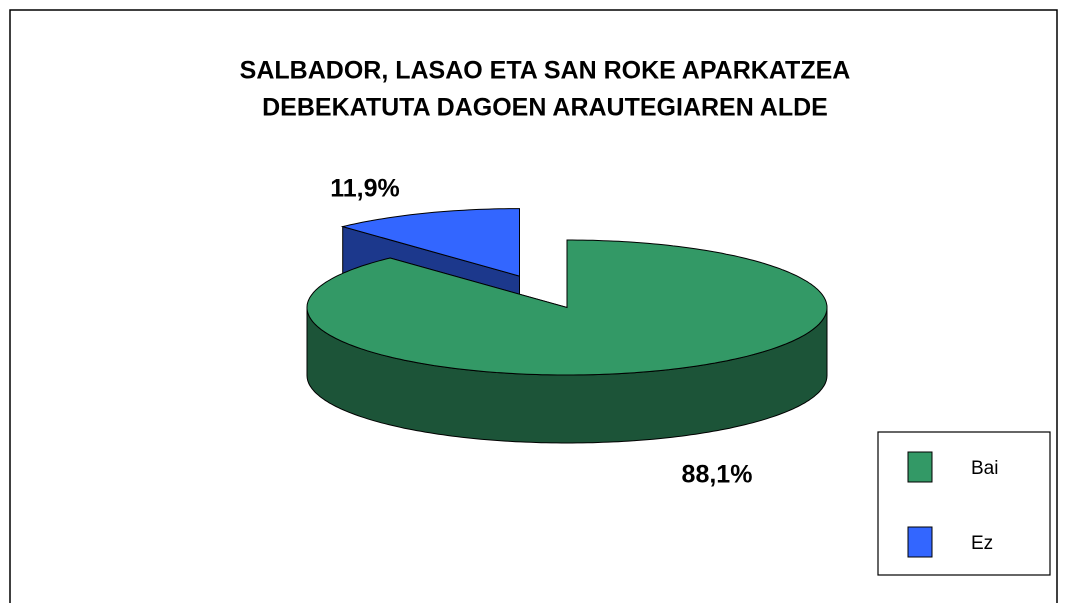 The height and width of the screenshot is (603, 1067). Describe the element at coordinates (545, 71) in the screenshot. I see `chart-title: SALBADOR, LASAO ETA SAN ROKE APARKATZEA` at that location.